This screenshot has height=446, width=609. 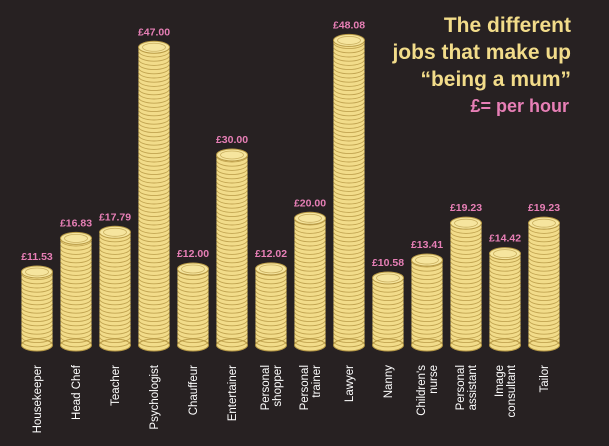 What do you see at coordinates (311, 388) in the screenshot?
I see `category-label: Personaltrainer` at bounding box center [311, 388].